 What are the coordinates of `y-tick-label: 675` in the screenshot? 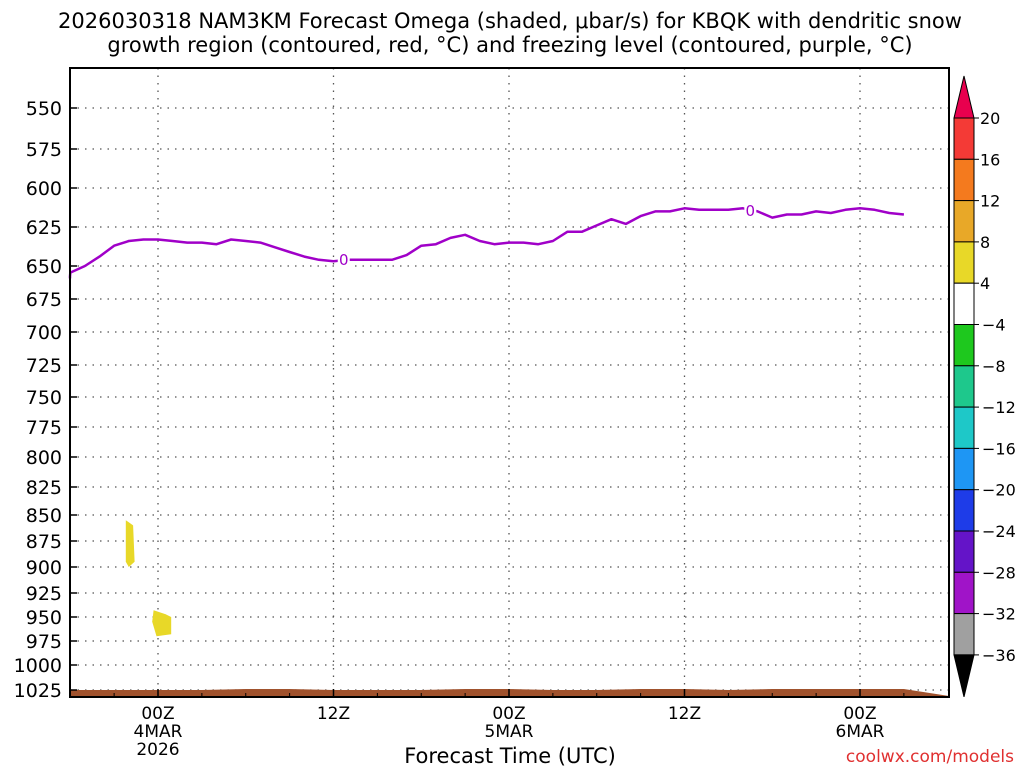 It's located at (44, 300).